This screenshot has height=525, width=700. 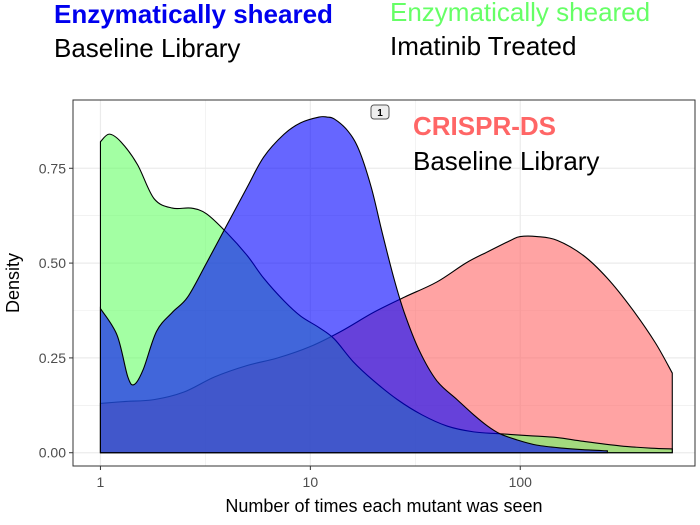 What do you see at coordinates (56, 310) in the screenshot?
I see `y-axis: 0.00 0.25 0.50 0.75` at bounding box center [56, 310].